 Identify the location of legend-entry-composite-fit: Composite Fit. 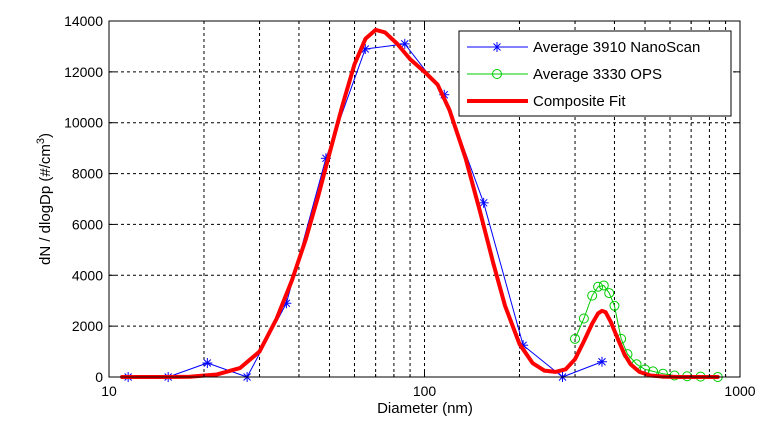
(546, 101).